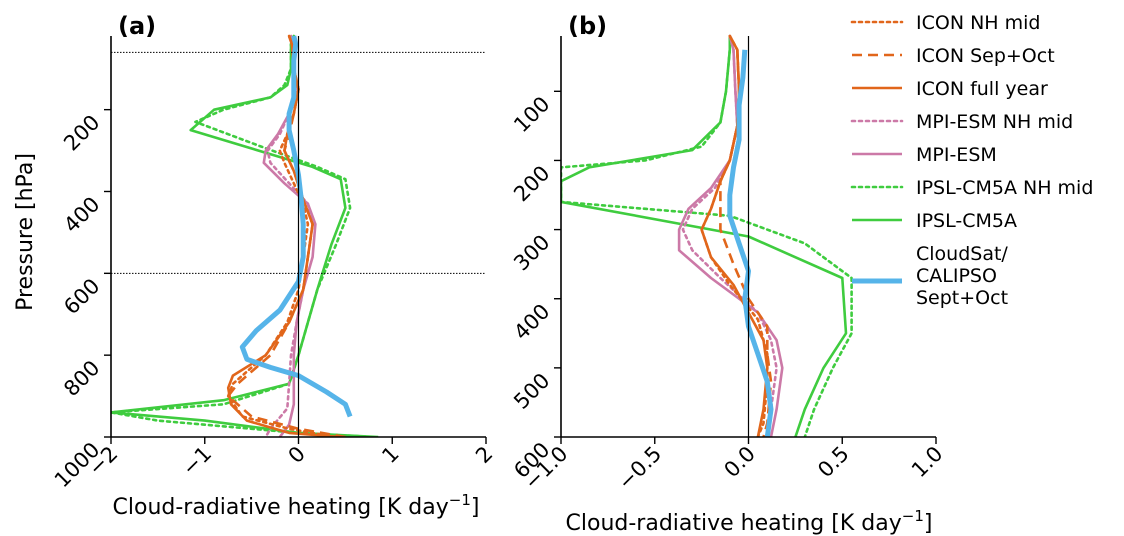  What do you see at coordinates (196, 461) in the screenshot?
I see `x-tick-label: −1` at bounding box center [196, 461].